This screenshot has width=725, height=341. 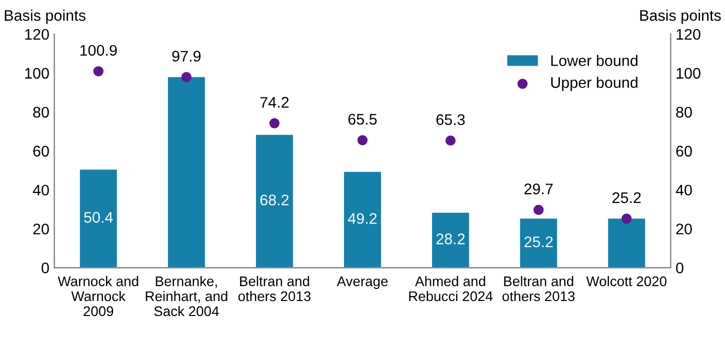 What do you see at coordinates (594, 60) in the screenshot?
I see `legend-label: Lower bound` at bounding box center [594, 60].